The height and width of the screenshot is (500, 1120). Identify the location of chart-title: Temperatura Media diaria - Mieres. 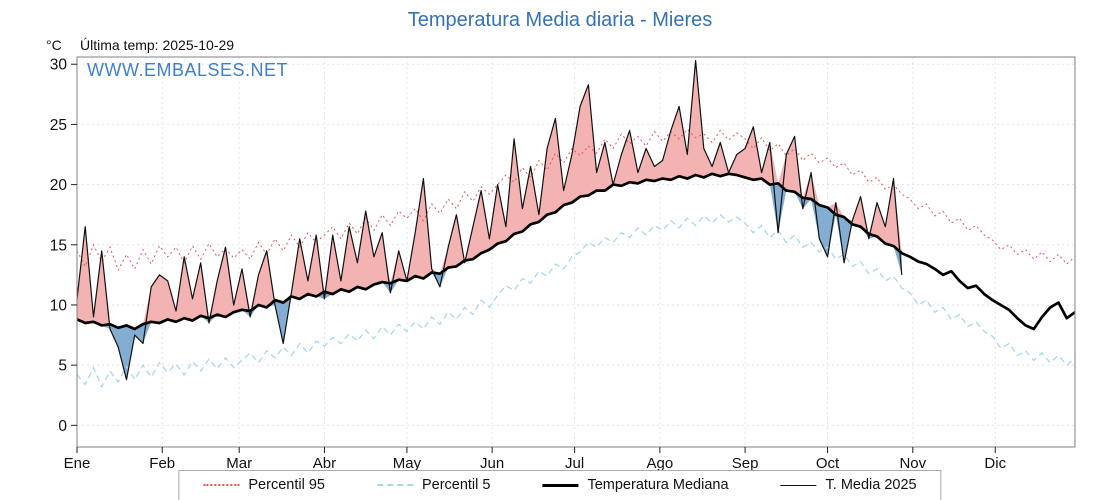
(560, 20).